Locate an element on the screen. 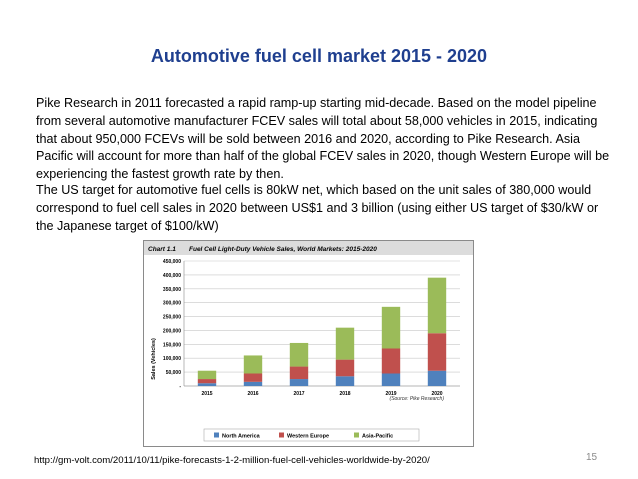  legend-label: Asia-Pacific is located at coordinates (377, 437).